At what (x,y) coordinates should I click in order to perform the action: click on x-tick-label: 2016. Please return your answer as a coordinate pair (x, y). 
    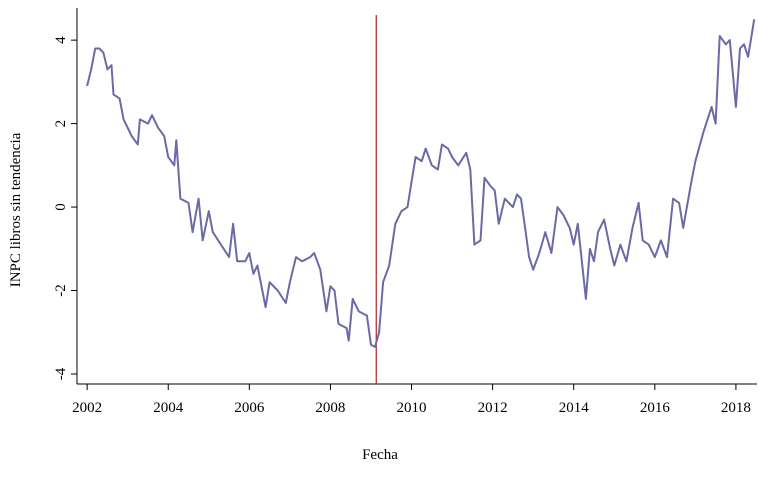
    Looking at the image, I should click on (655, 408).